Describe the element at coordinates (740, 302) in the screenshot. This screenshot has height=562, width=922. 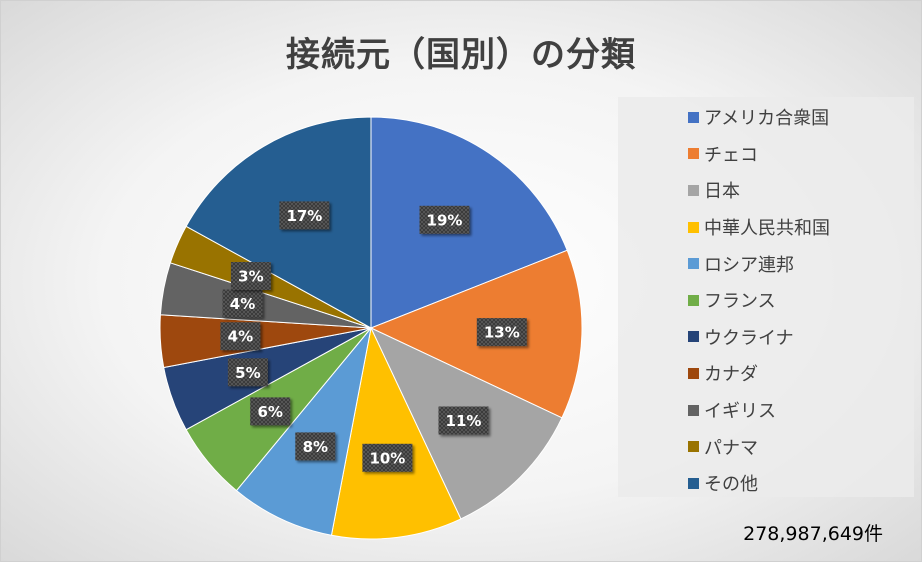
I see `legend-label: フランス` at that location.